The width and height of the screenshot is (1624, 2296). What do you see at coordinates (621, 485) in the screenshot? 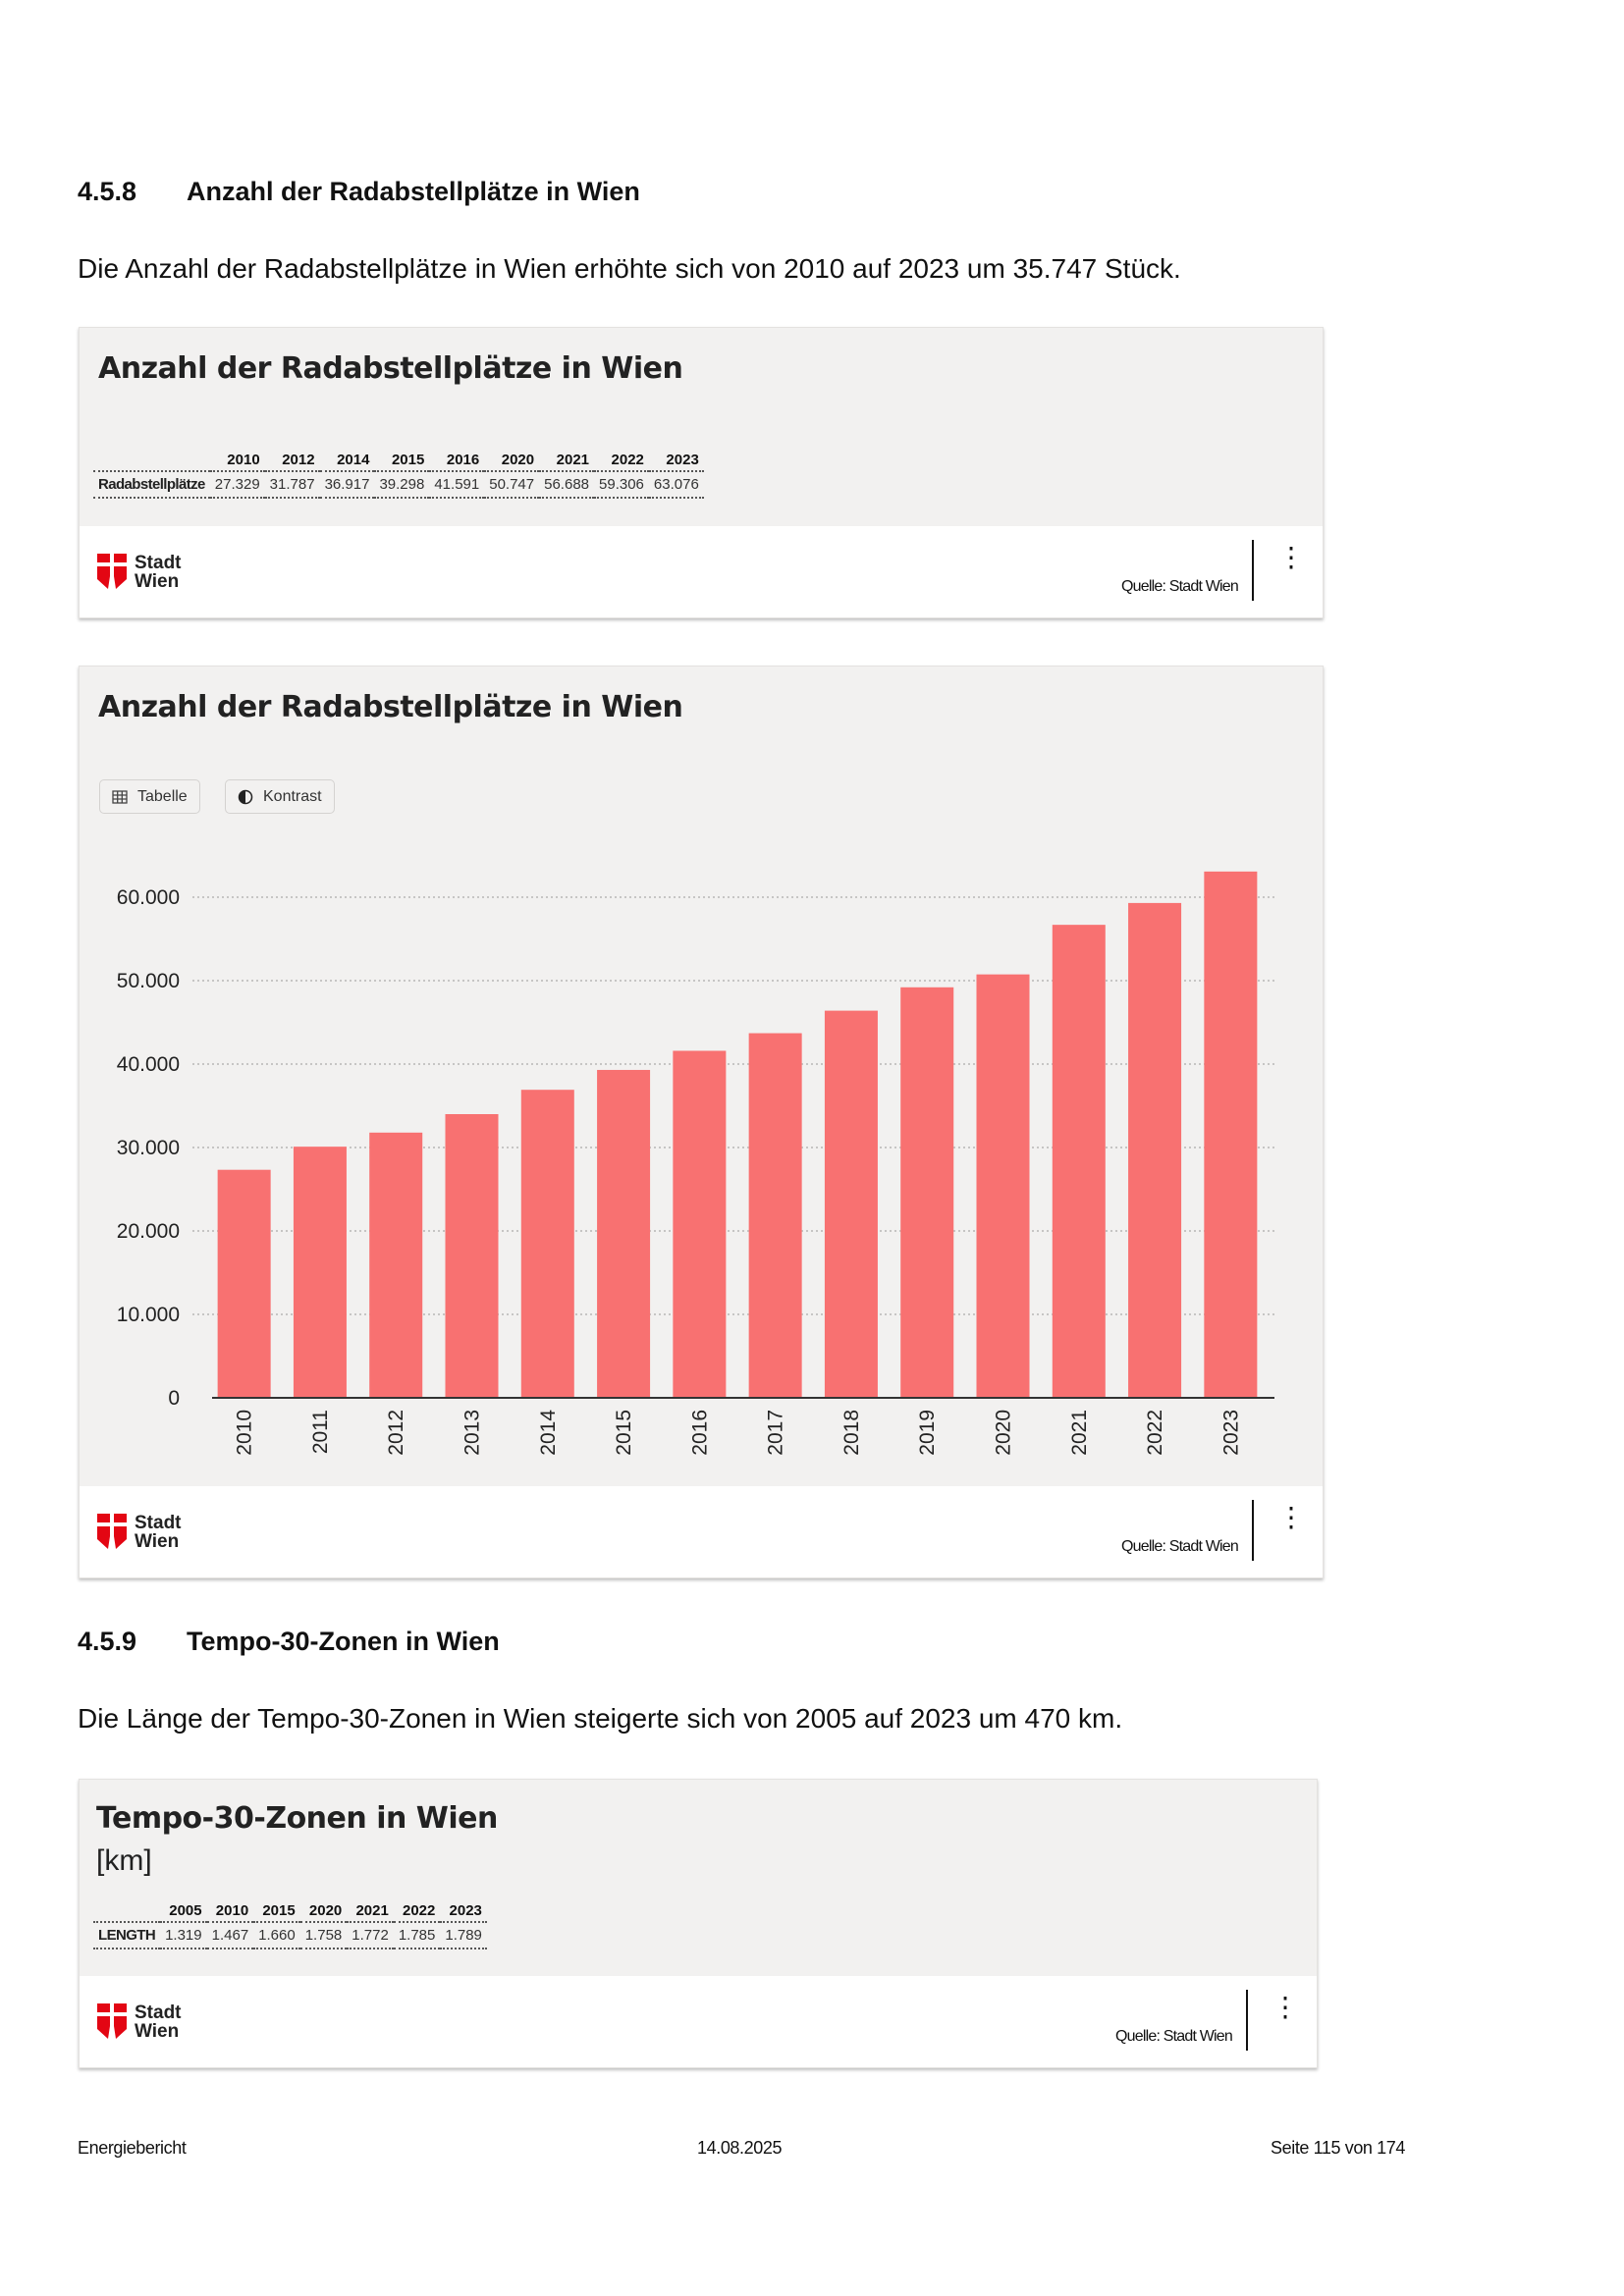
I see `table-cell: 59.306` at bounding box center [621, 485].